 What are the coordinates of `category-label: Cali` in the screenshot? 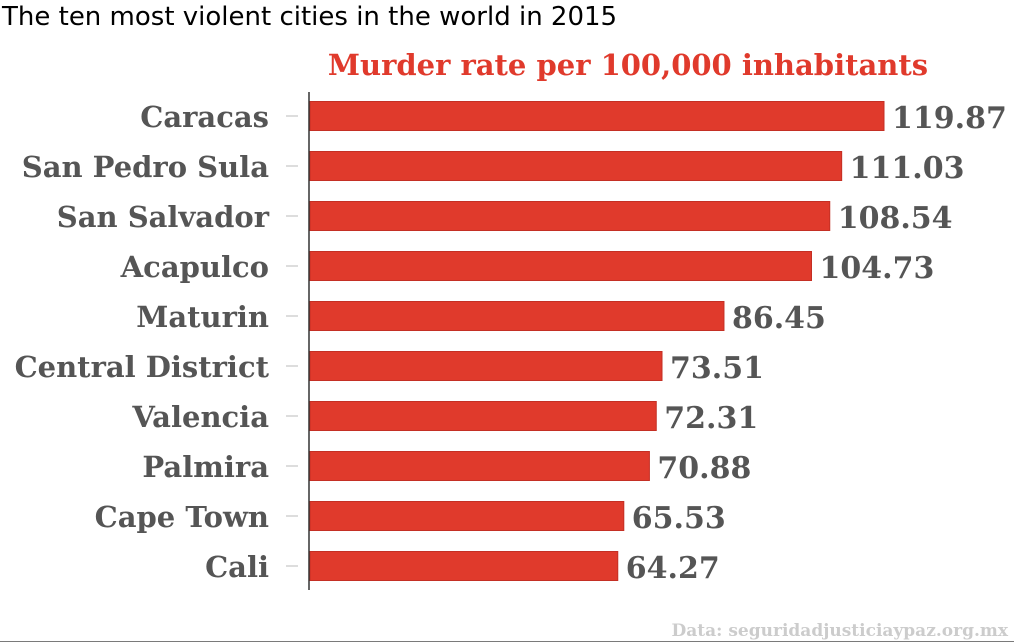 It's located at (237, 567).